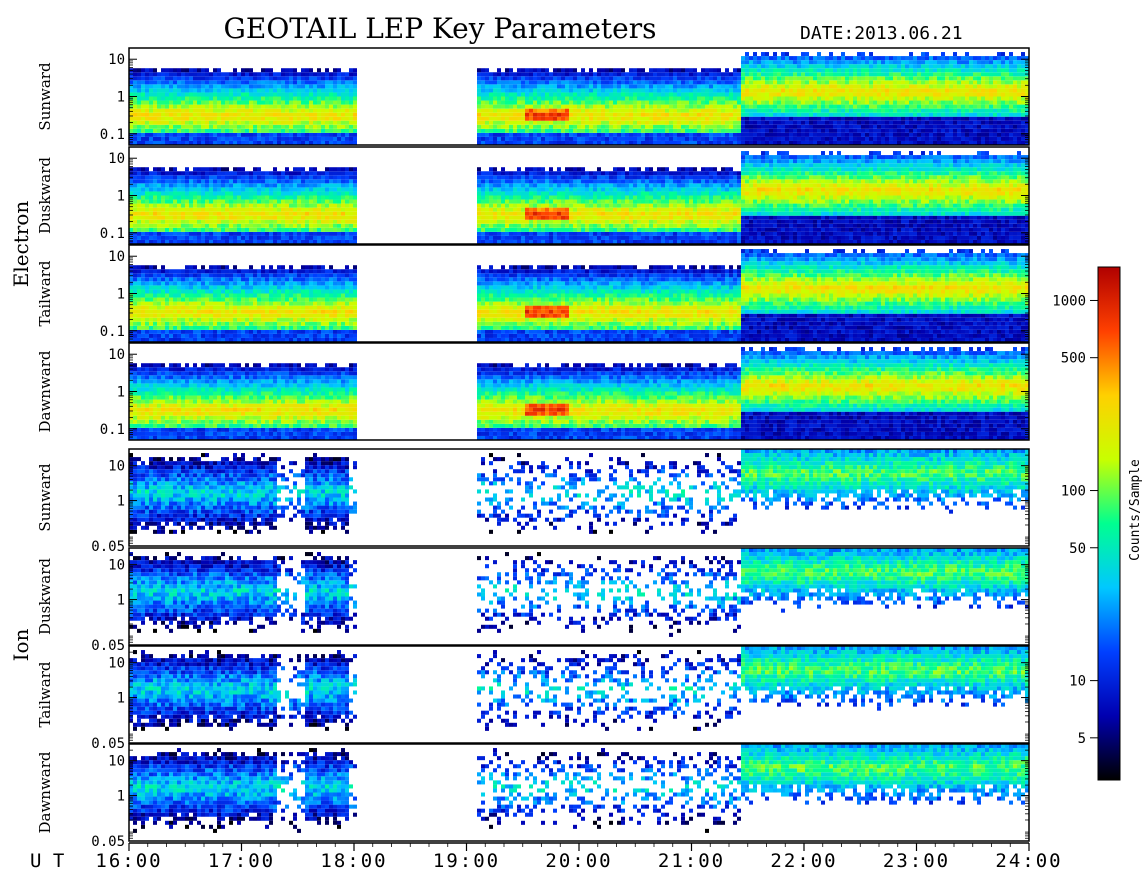 The height and width of the screenshot is (884, 1142). What do you see at coordinates (121, 98) in the screenshot?
I see `y-tick-label: 1` at bounding box center [121, 98].